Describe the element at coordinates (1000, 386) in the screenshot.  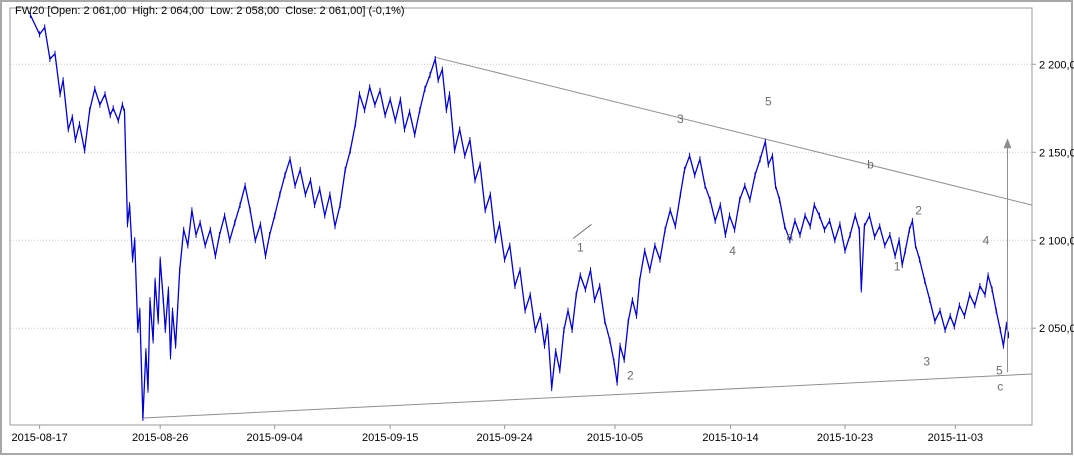
I see `wave-label-c: c` at that location.